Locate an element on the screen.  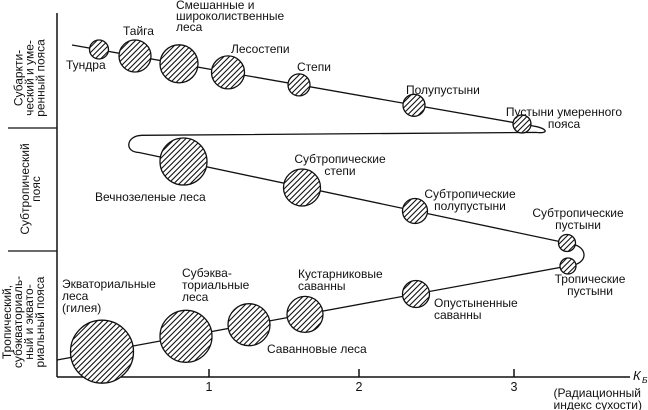
zone-label-subequatorial-forests: Субэква- is located at coordinates (207, 273).